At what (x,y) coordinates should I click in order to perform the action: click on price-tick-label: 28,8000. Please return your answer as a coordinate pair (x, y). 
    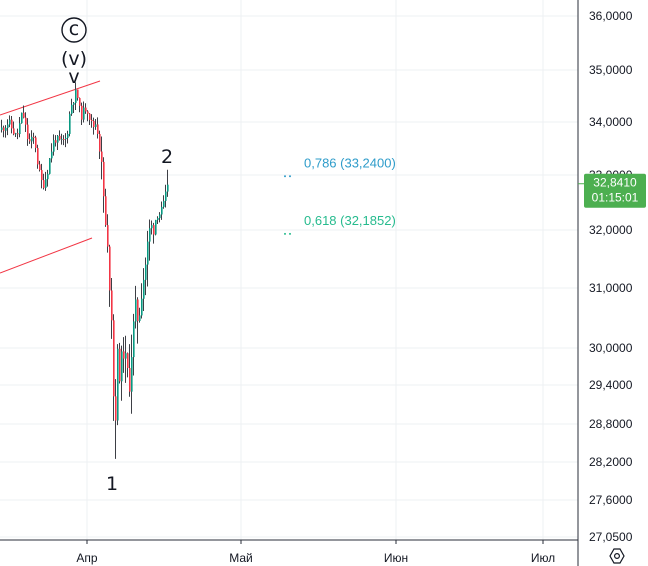
    Looking at the image, I should click on (611, 424).